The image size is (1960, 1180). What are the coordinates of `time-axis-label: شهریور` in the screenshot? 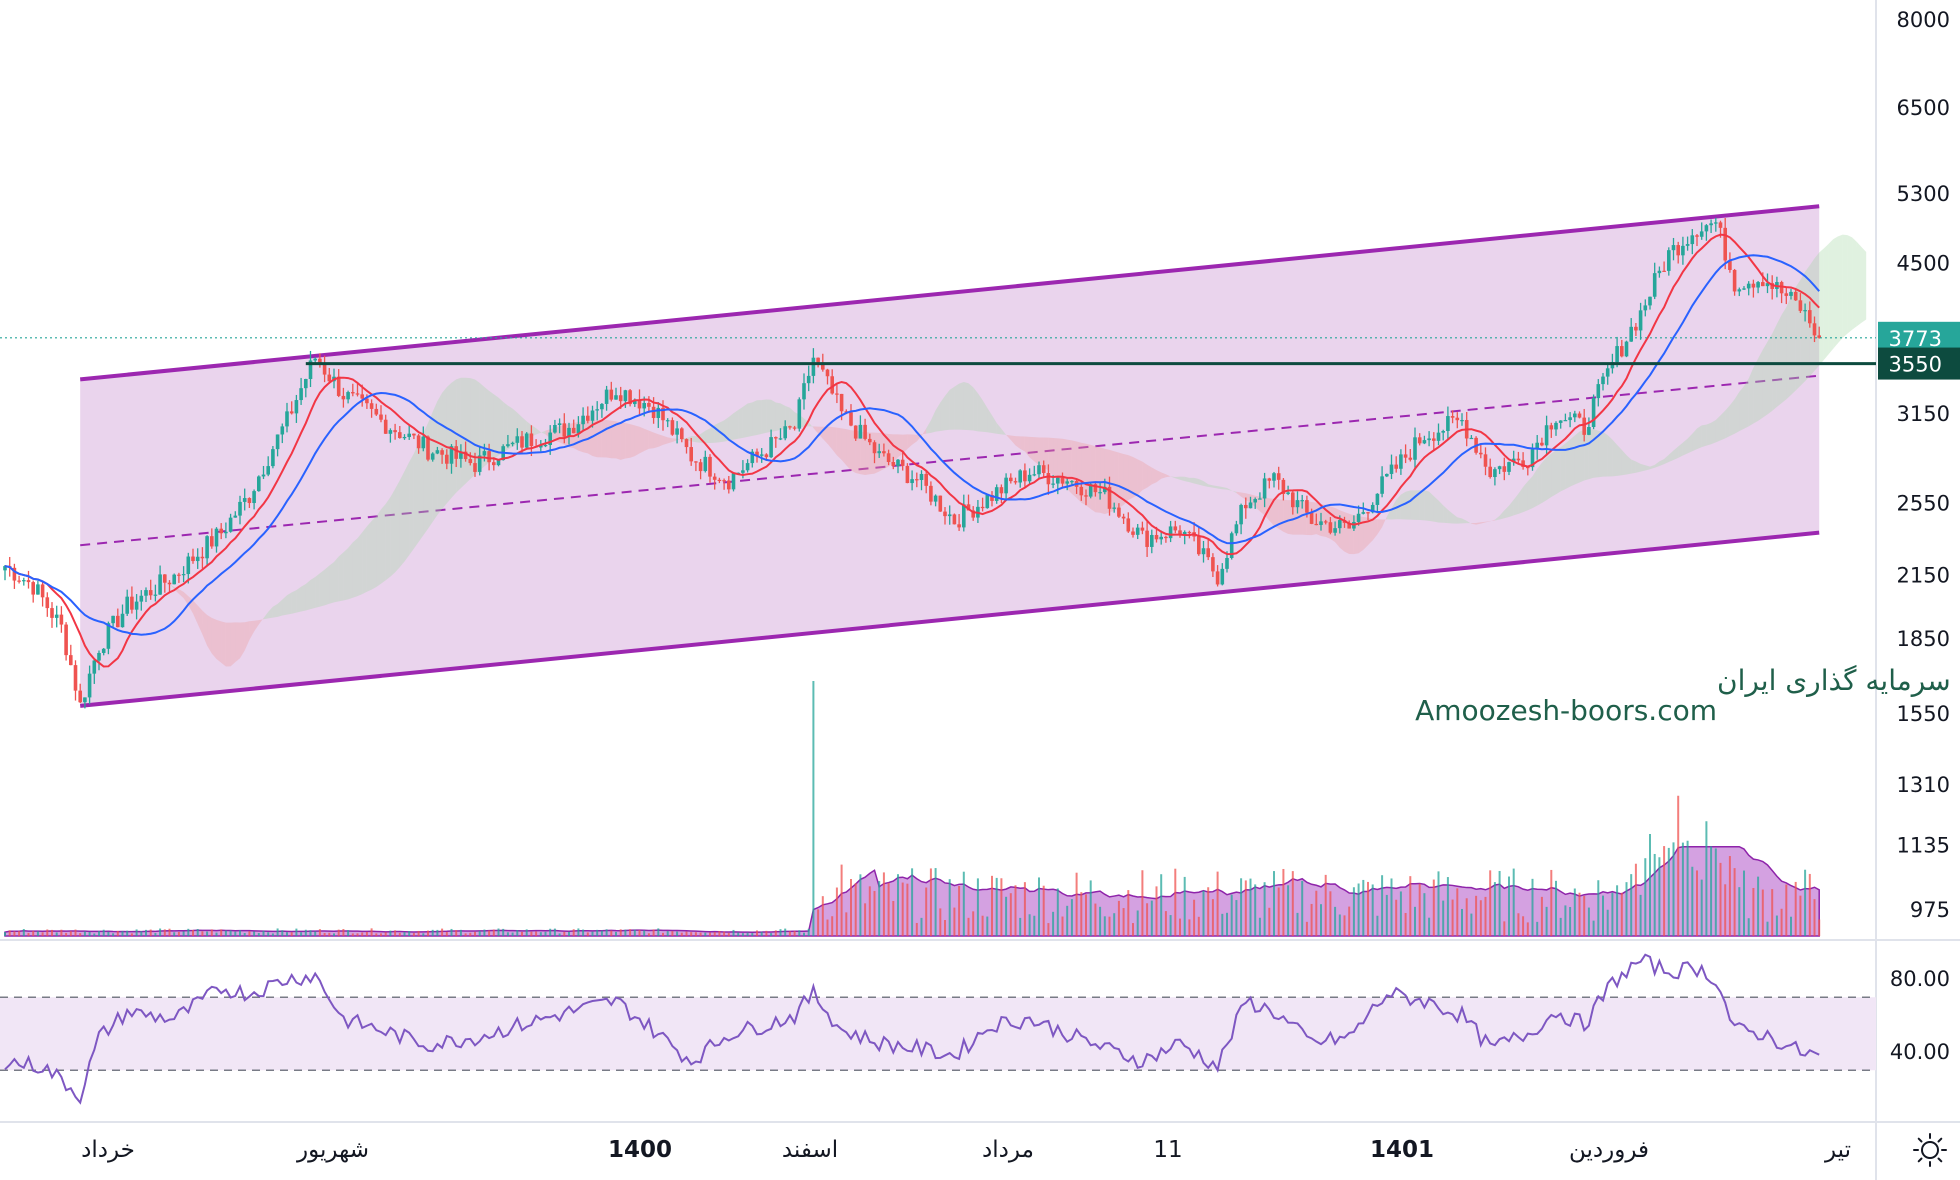 It's located at (332, 1150).